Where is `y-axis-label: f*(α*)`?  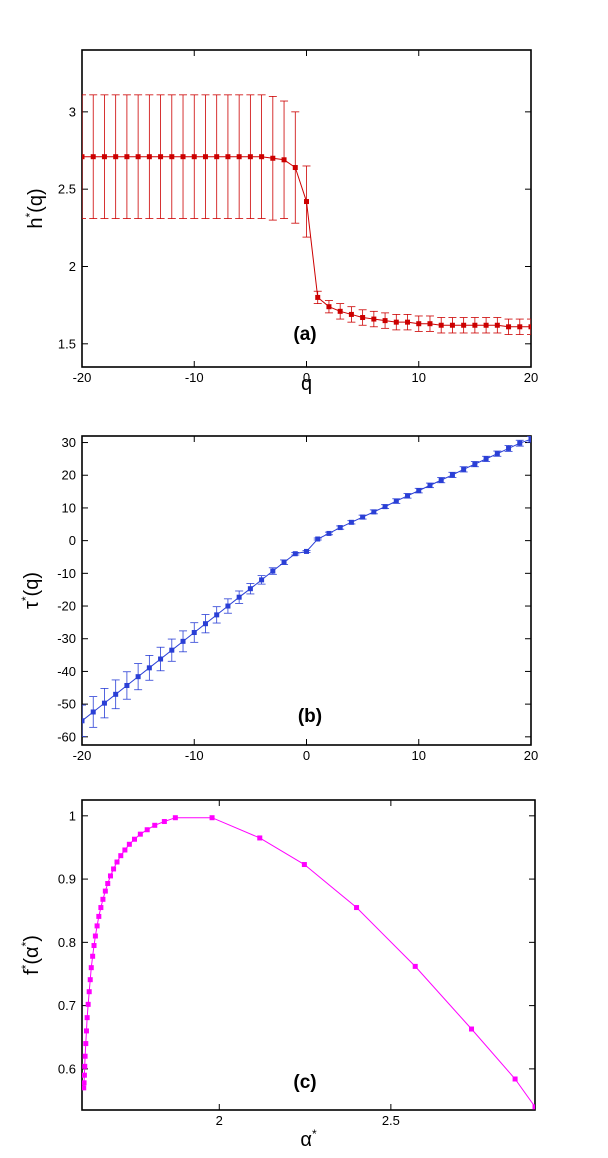 y-axis-label: f*(α*) is located at coordinates (31, 955).